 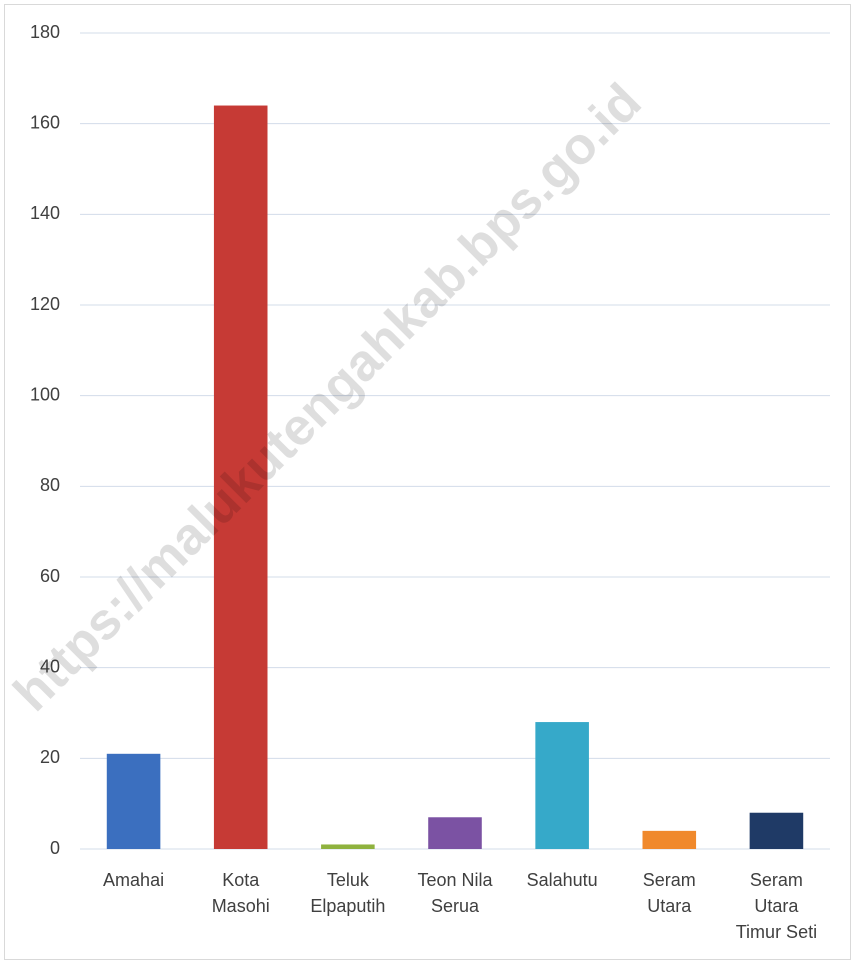 I want to click on x-tick-label: Teon Nila Serua, so click(x=455, y=893).